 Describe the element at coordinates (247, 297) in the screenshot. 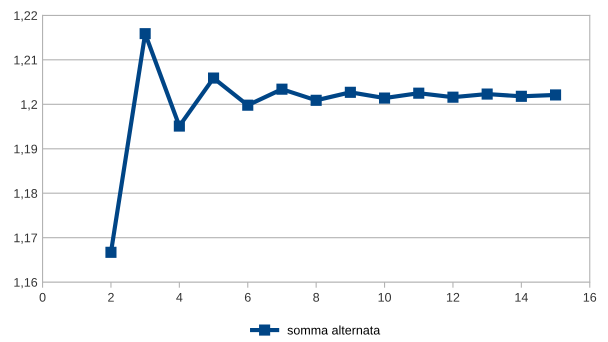

I see `x-tick-label: 6` at that location.